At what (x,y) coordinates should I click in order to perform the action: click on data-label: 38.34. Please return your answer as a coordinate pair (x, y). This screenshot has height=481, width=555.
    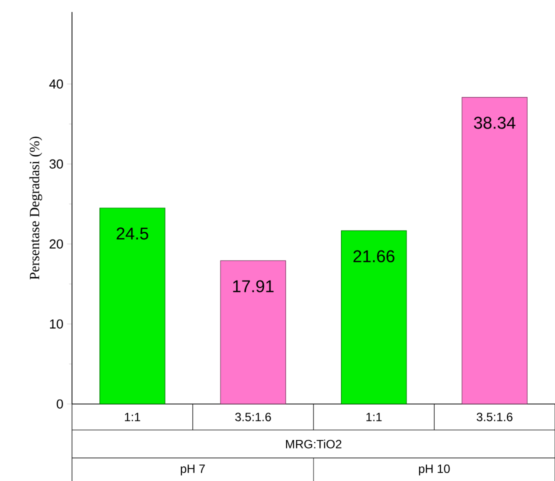
    Looking at the image, I should click on (495, 122).